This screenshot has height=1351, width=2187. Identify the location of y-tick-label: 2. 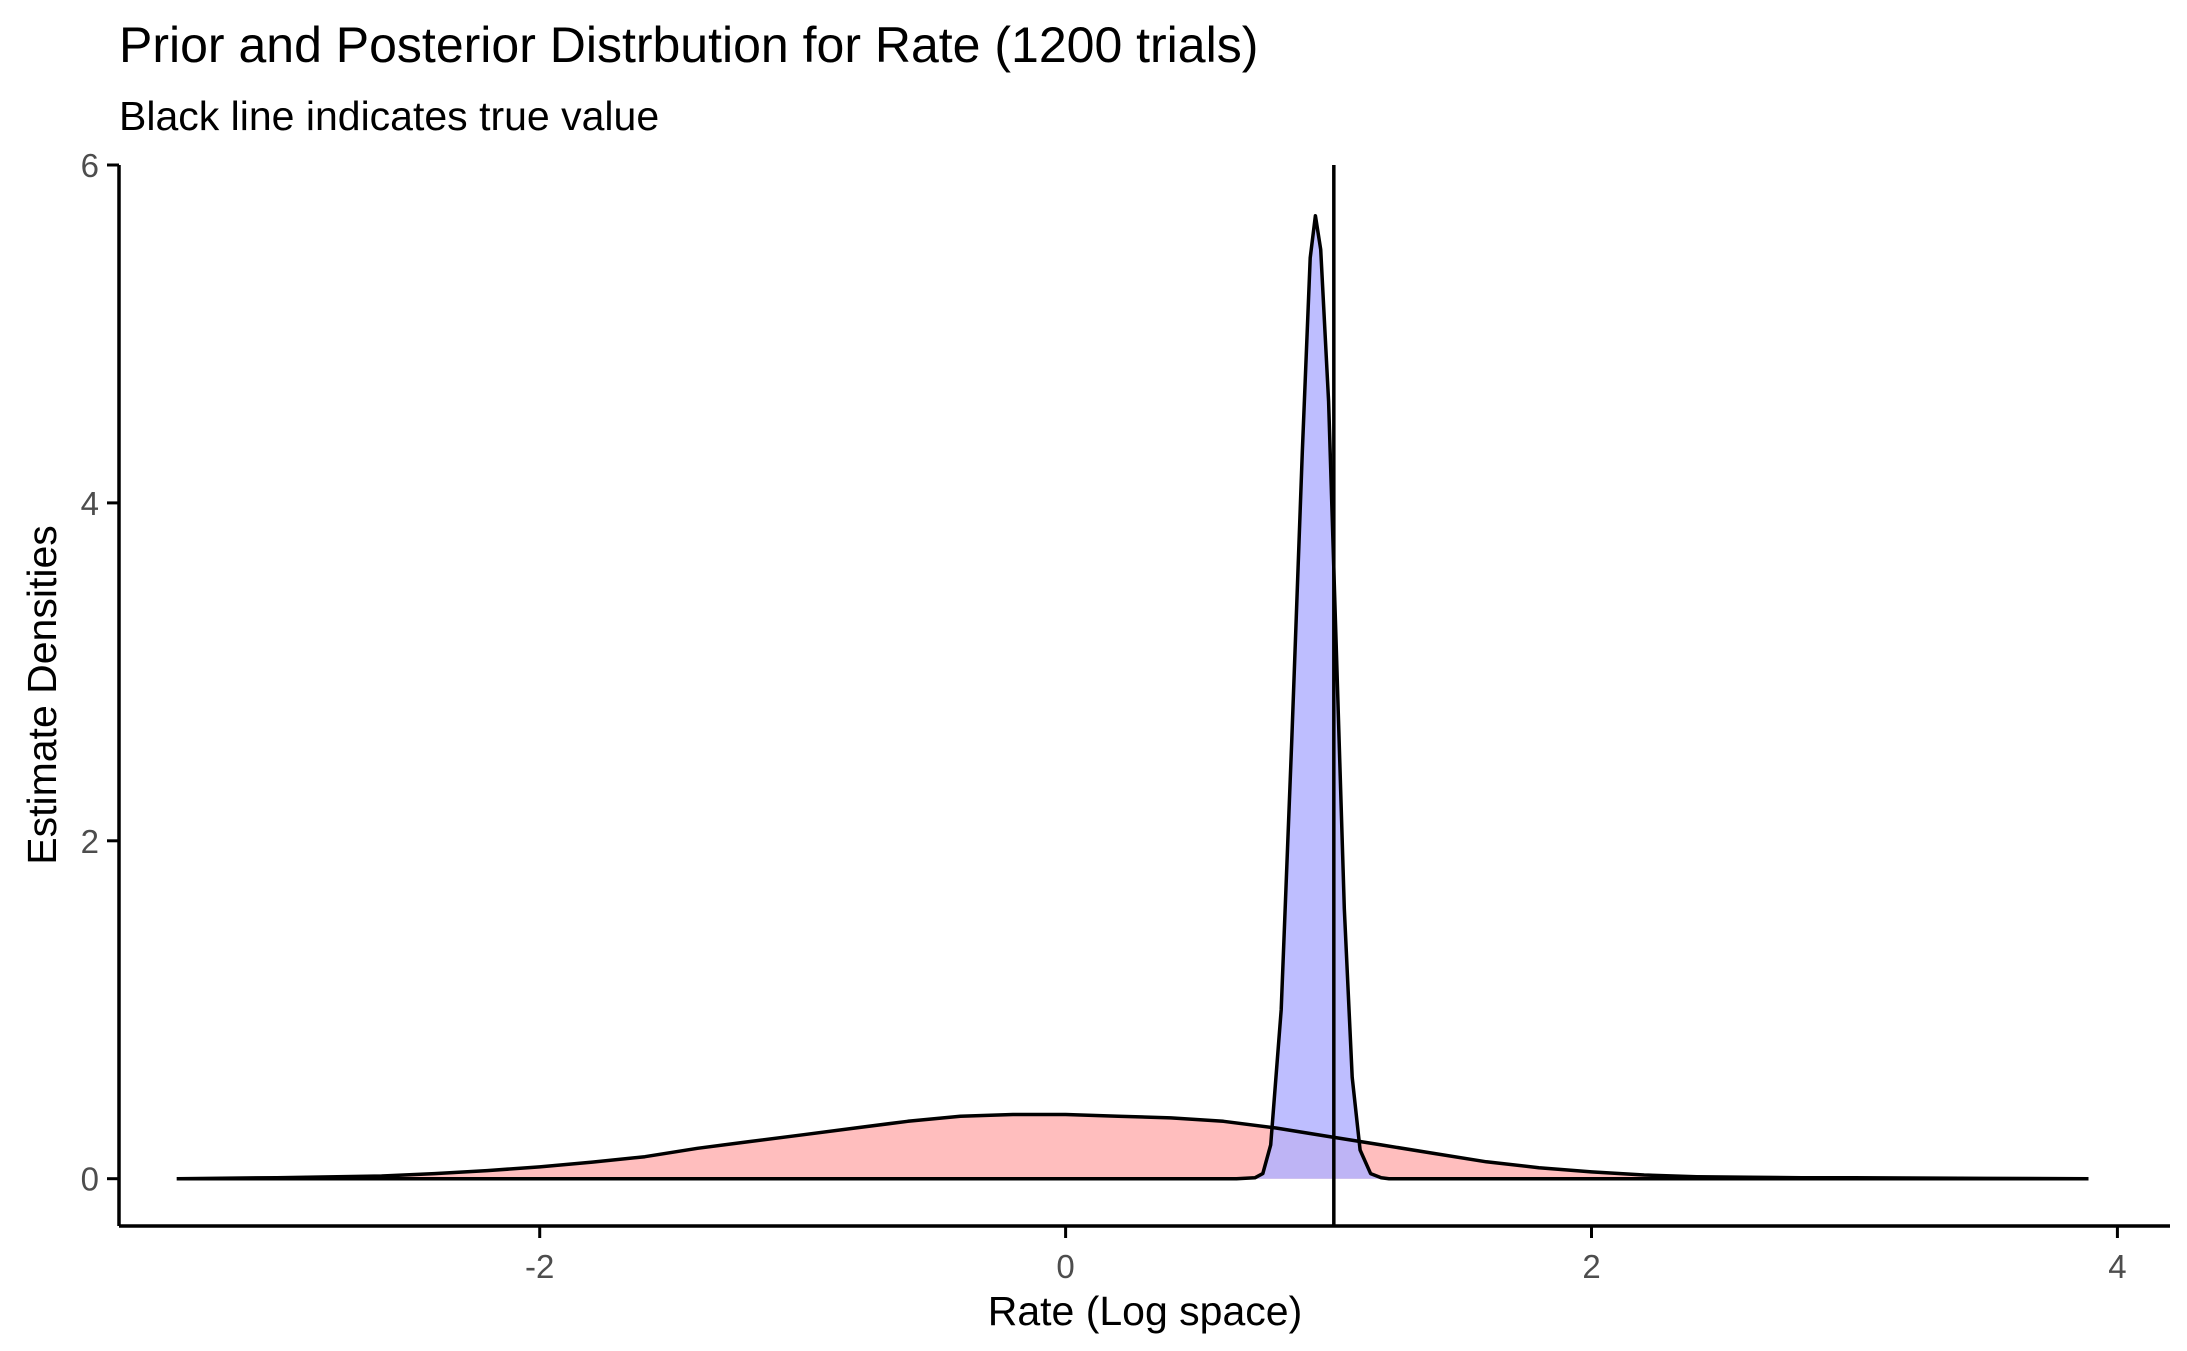
(90, 841).